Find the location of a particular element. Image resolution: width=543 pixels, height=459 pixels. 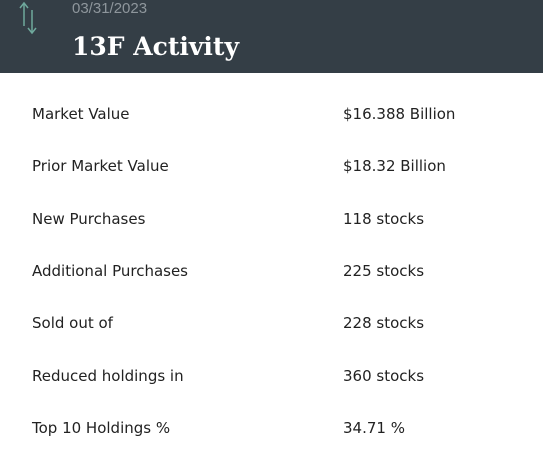

table-row: Reduced holdings in 360 stocks is located at coordinates (271, 382).